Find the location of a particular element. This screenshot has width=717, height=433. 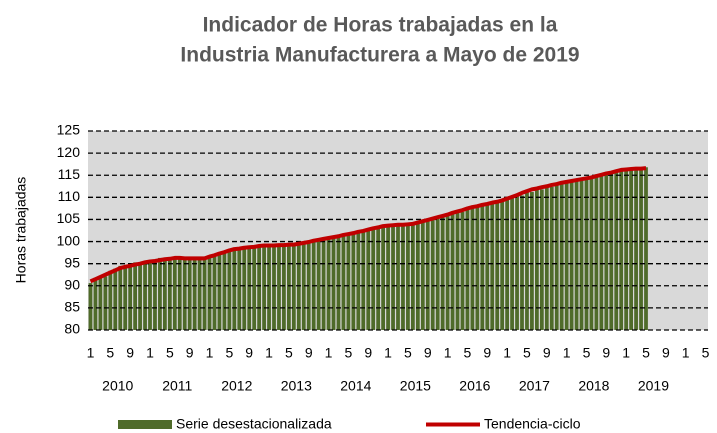

y-tick-label: 85 is located at coordinates (72, 307).